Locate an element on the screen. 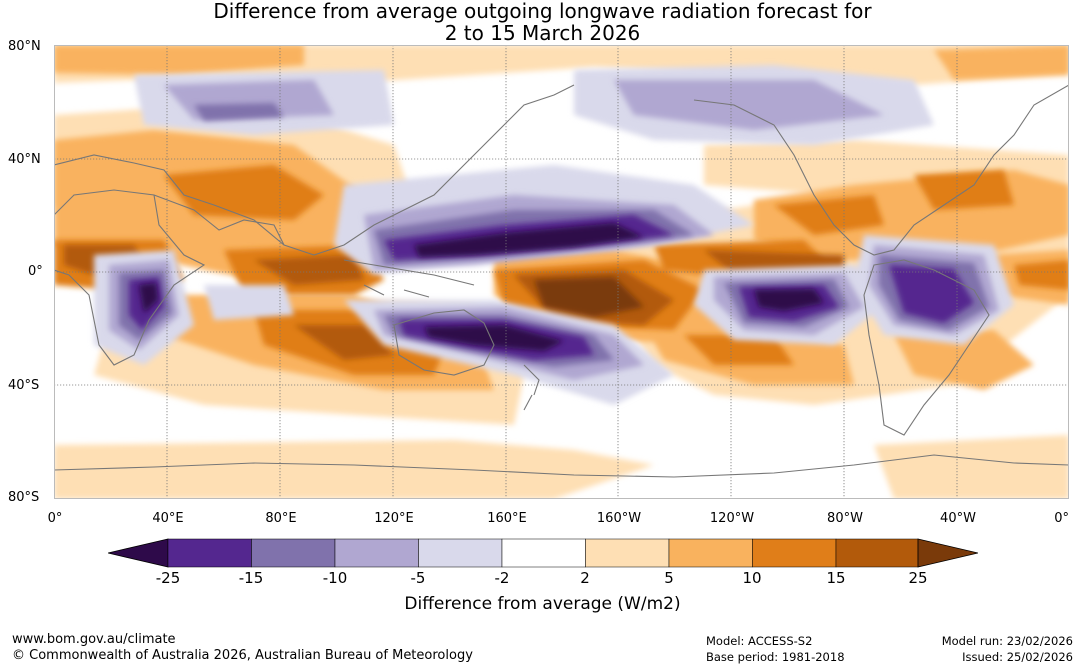 The width and height of the screenshot is (1085, 667). colorbar-label: -25 is located at coordinates (168, 578).